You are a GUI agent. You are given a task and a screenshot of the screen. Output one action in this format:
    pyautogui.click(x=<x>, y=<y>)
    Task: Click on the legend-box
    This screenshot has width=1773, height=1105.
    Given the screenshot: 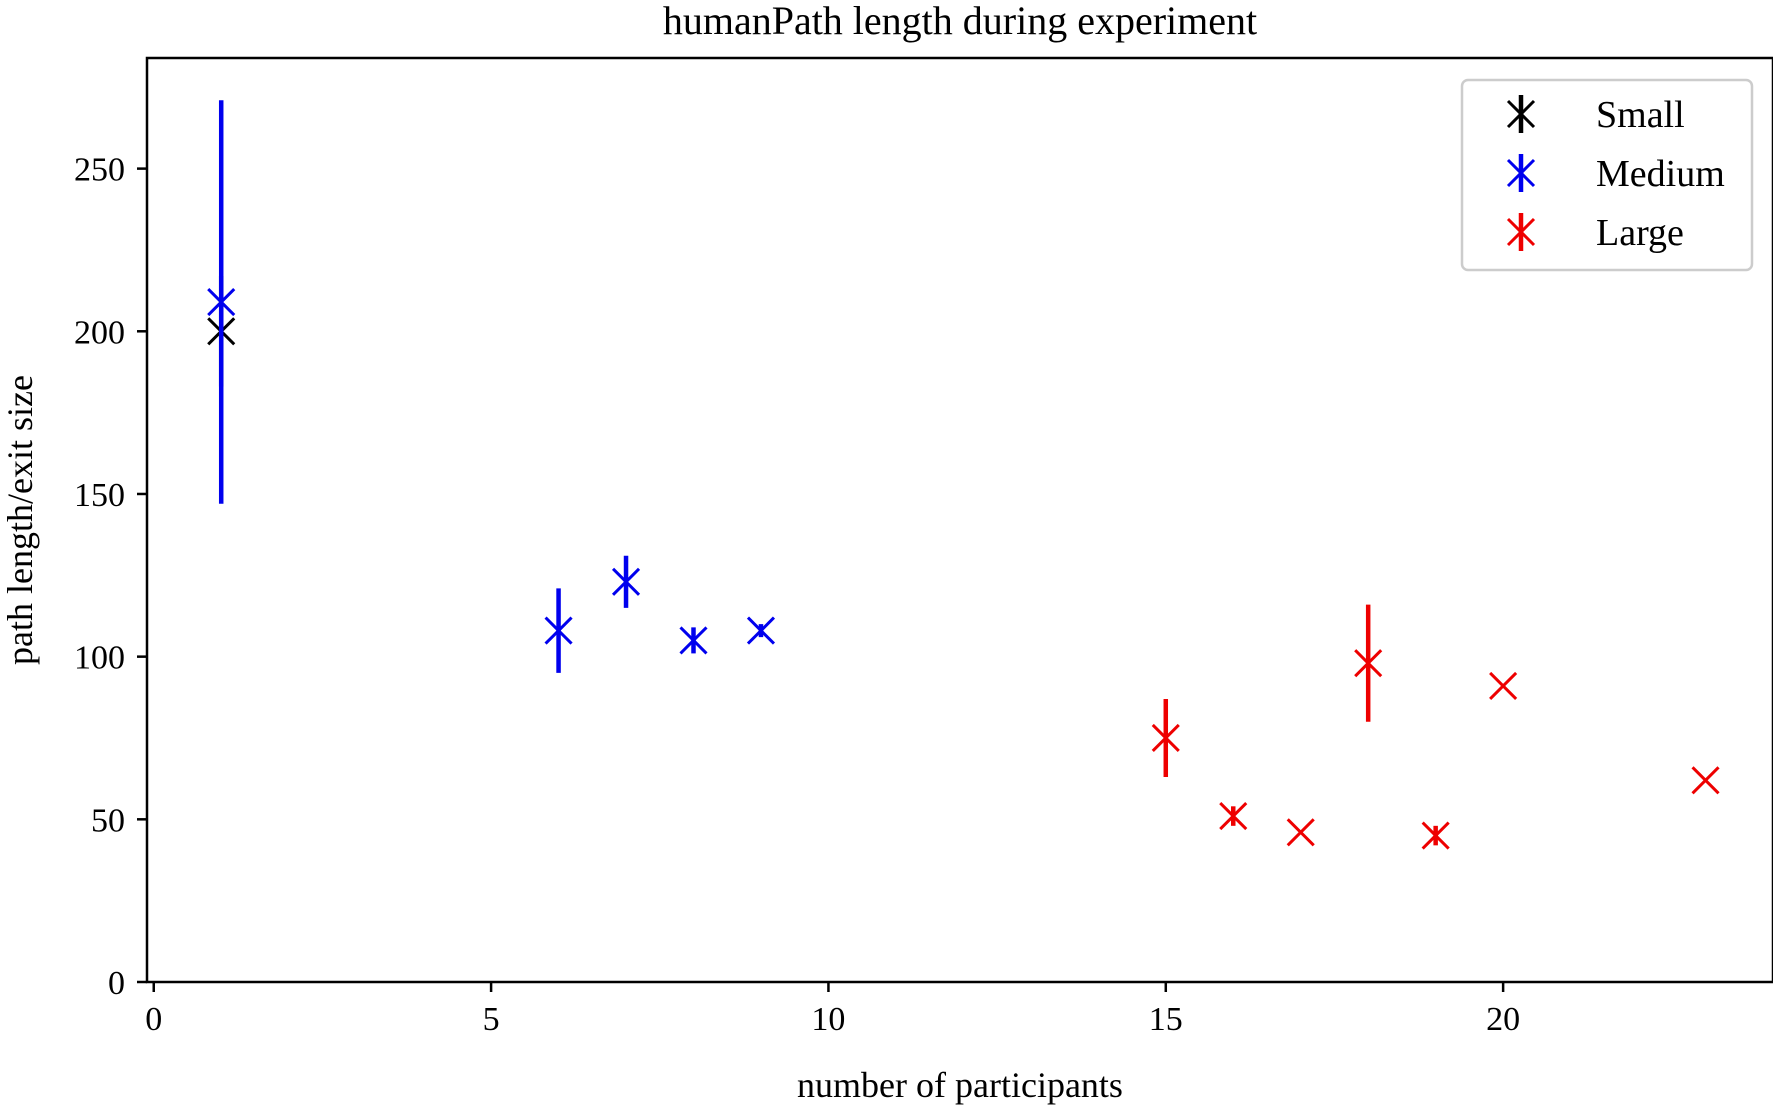 What is the action you would take?
    pyautogui.click(x=1607, y=175)
    